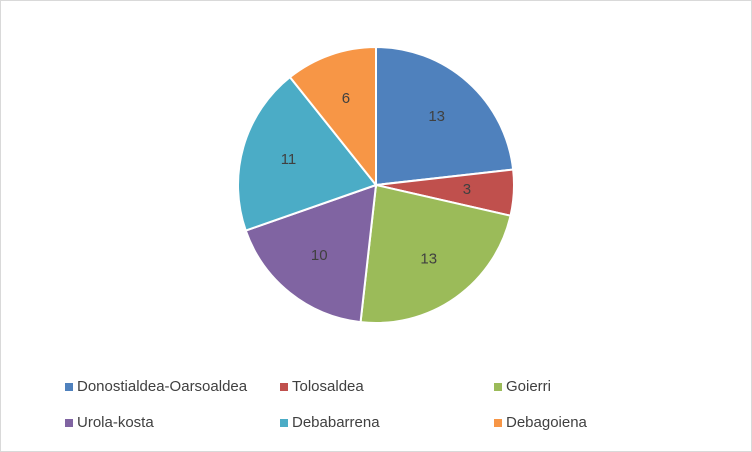 The width and height of the screenshot is (752, 452). I want to click on data-label: 3, so click(467, 189).